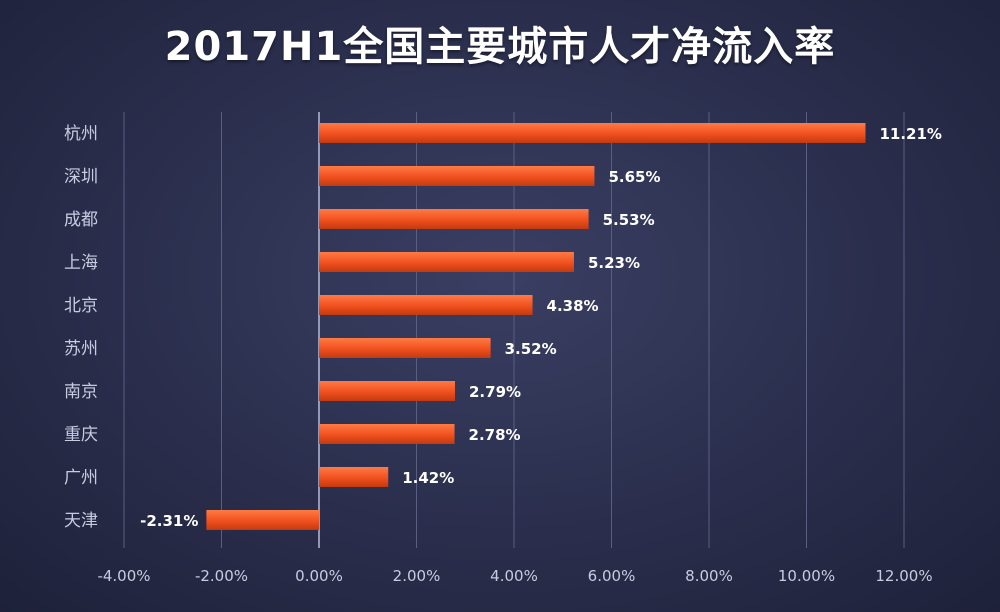  Describe the element at coordinates (81, 134) in the screenshot. I see `category-label: 杭州` at that location.